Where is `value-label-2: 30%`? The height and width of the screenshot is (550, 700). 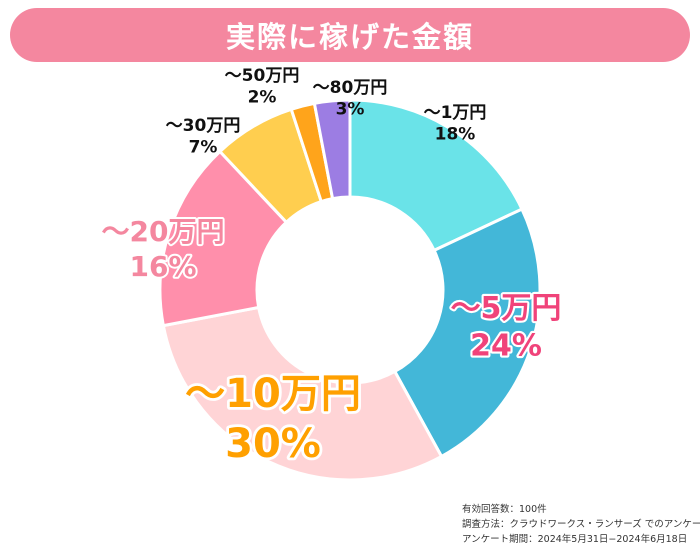 value-label-2: 30% is located at coordinates (273, 444).